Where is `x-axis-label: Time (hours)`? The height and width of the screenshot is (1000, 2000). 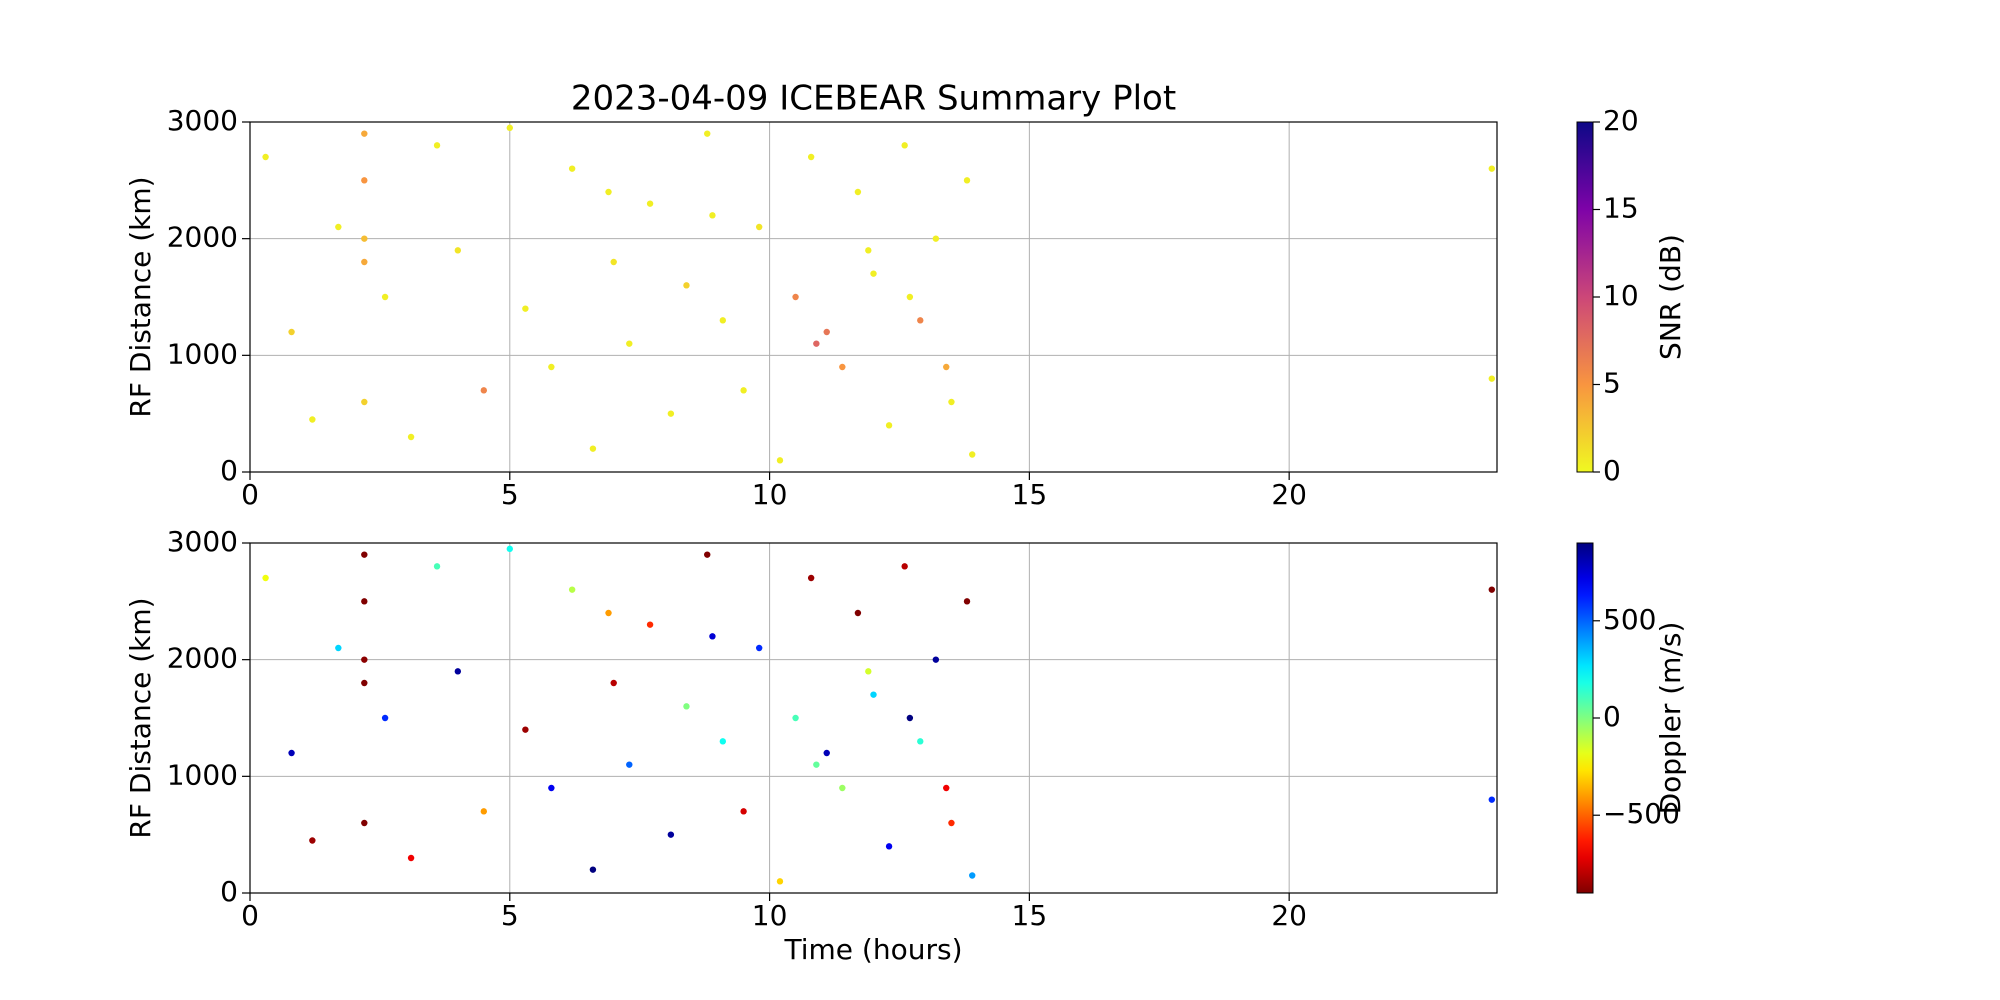 x-axis-label: Time (hours) is located at coordinates (873, 949).